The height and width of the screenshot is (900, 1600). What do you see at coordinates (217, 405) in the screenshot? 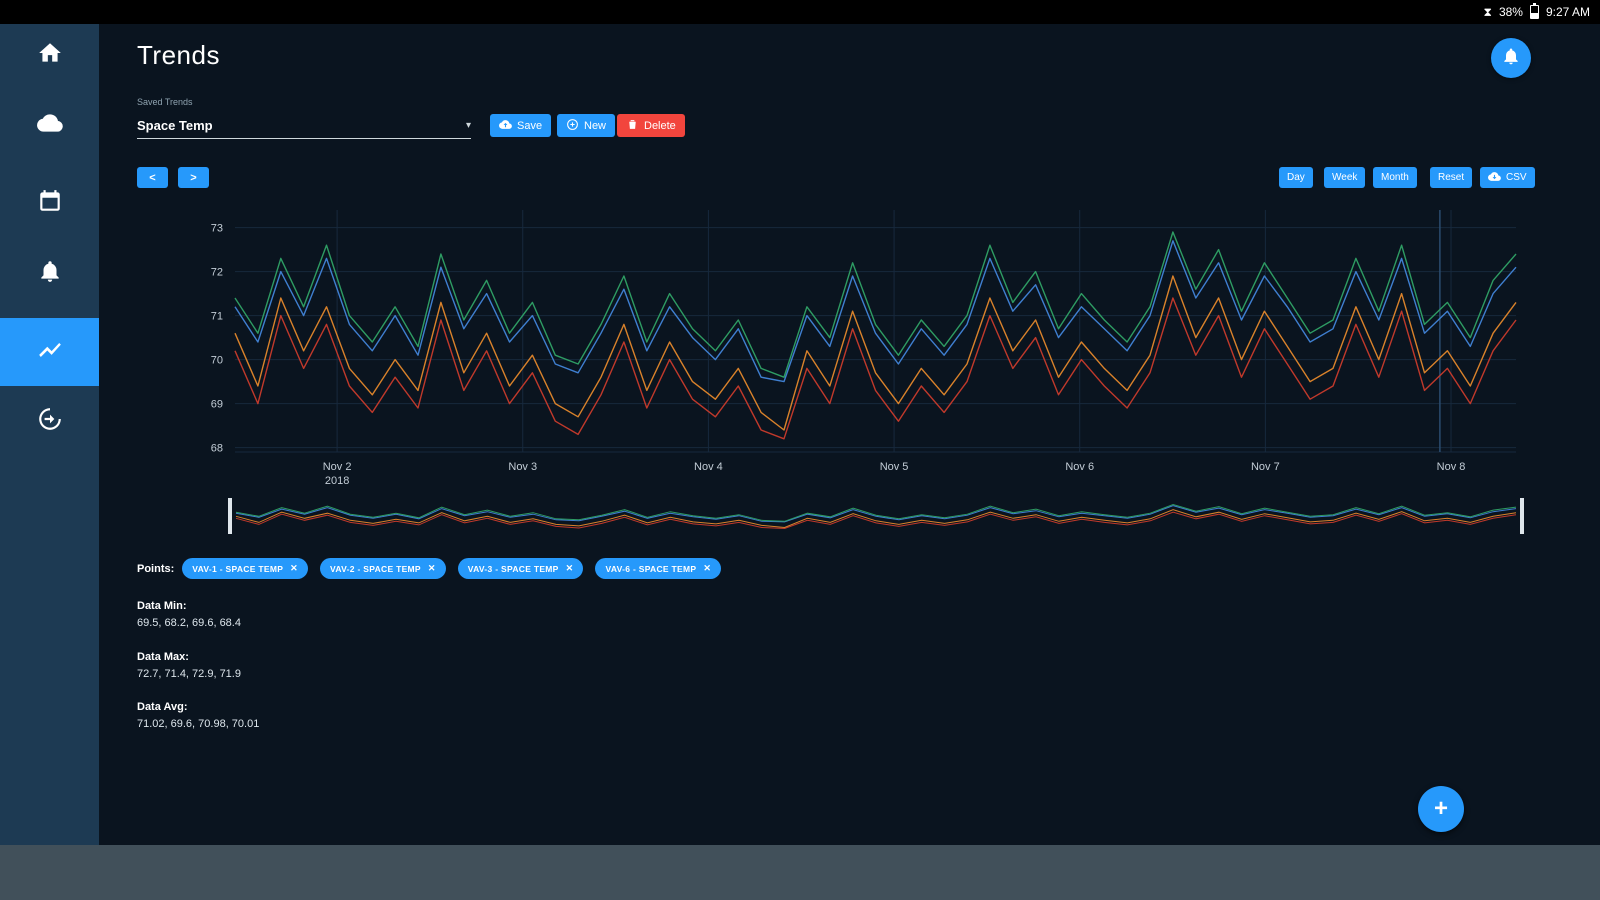
I see `svg-text: 69` at bounding box center [217, 405].